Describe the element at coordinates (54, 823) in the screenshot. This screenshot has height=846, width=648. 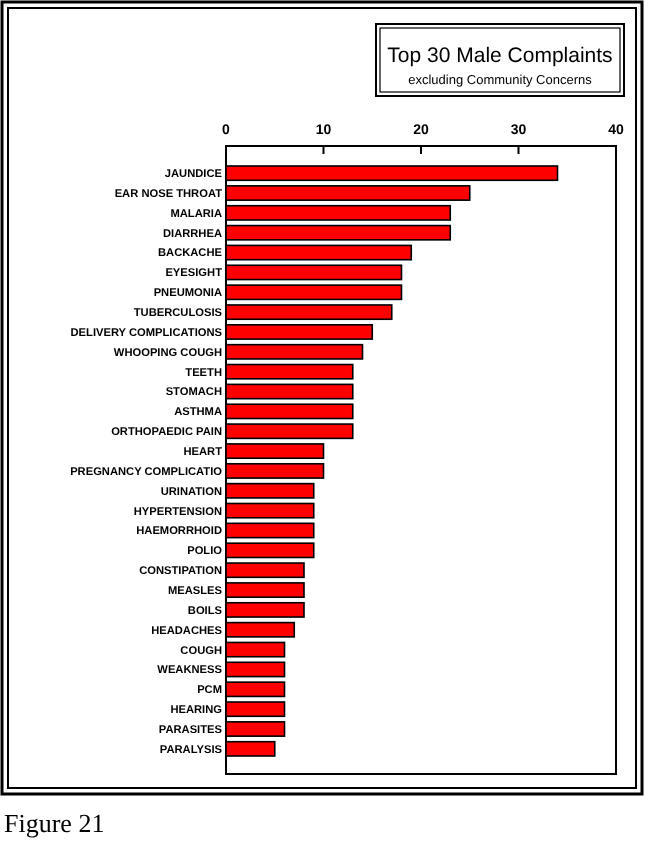
I see `caption: Figure 21` at that location.